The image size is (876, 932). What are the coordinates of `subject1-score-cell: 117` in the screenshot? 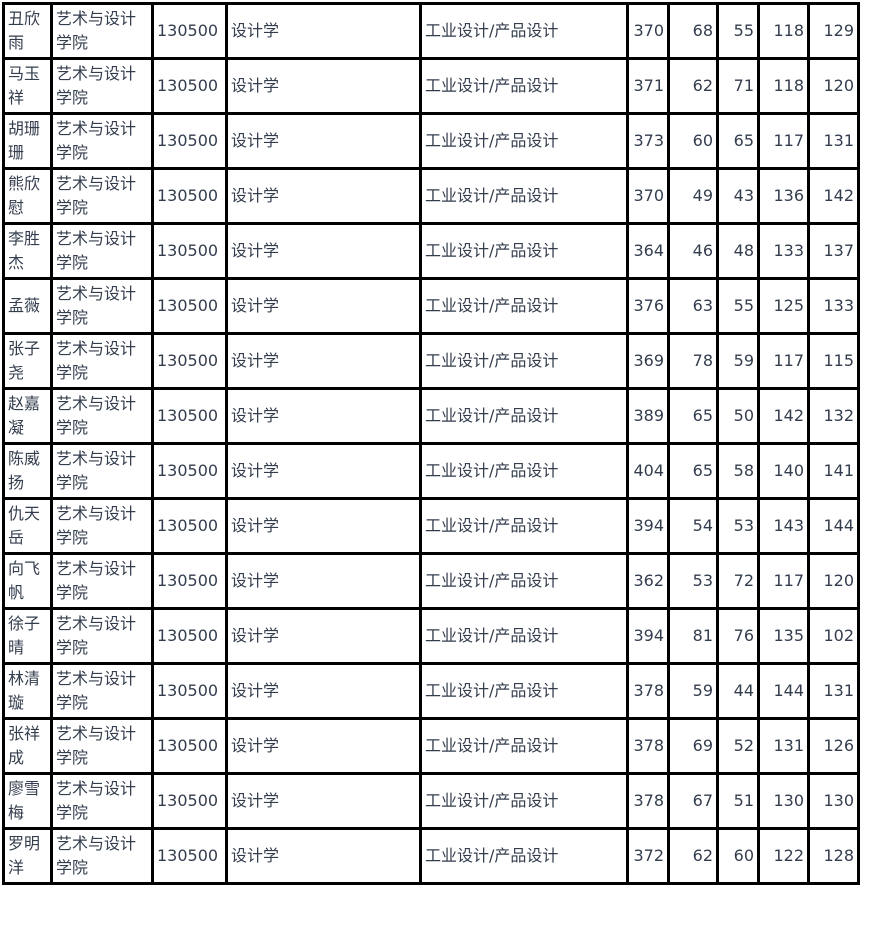 It's located at (783, 581).